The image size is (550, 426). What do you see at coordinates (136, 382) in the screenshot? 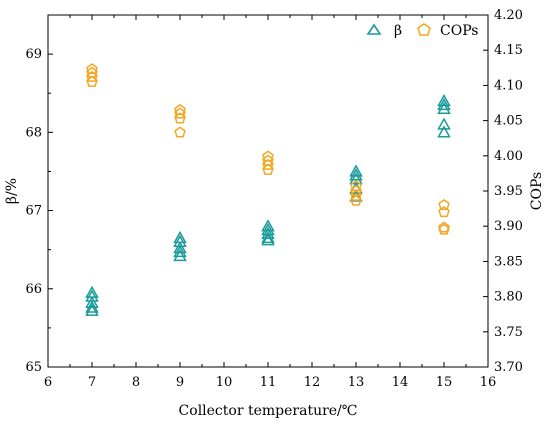
I see `x-tick-label: 8` at bounding box center [136, 382].